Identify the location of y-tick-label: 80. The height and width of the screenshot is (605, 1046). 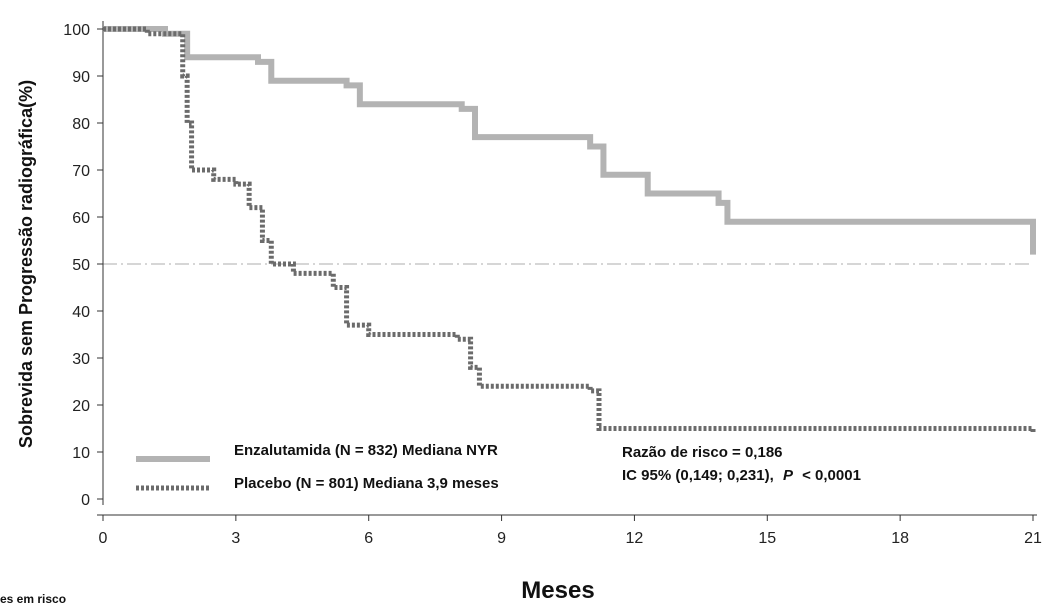
(81, 124).